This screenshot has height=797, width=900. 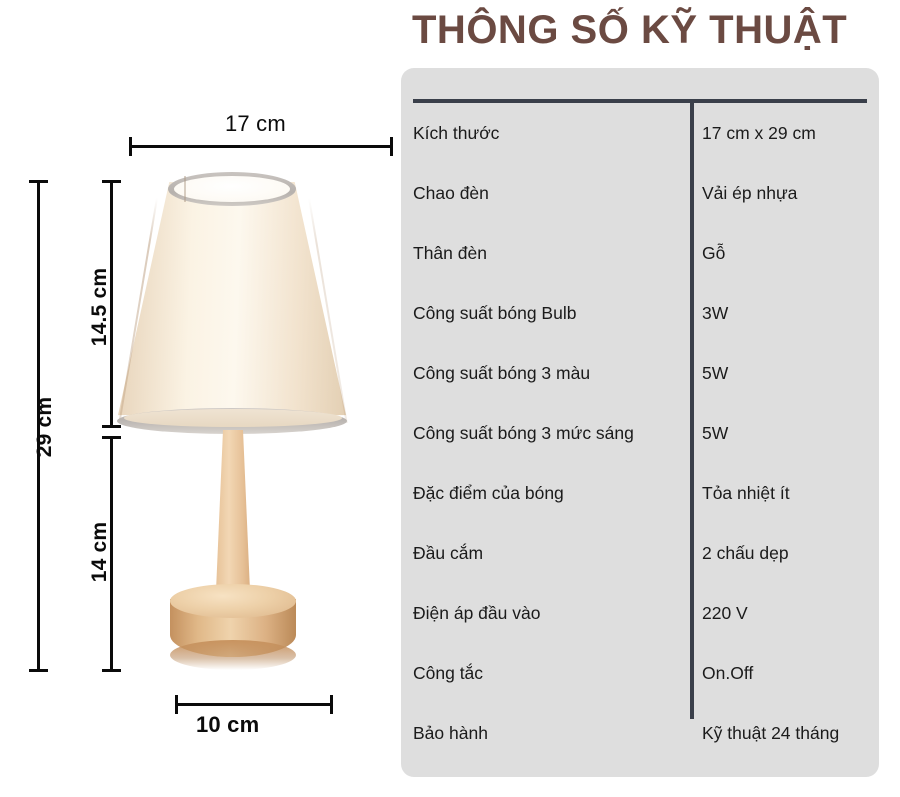 What do you see at coordinates (232, 303) in the screenshot?
I see `lamp-shade` at bounding box center [232, 303].